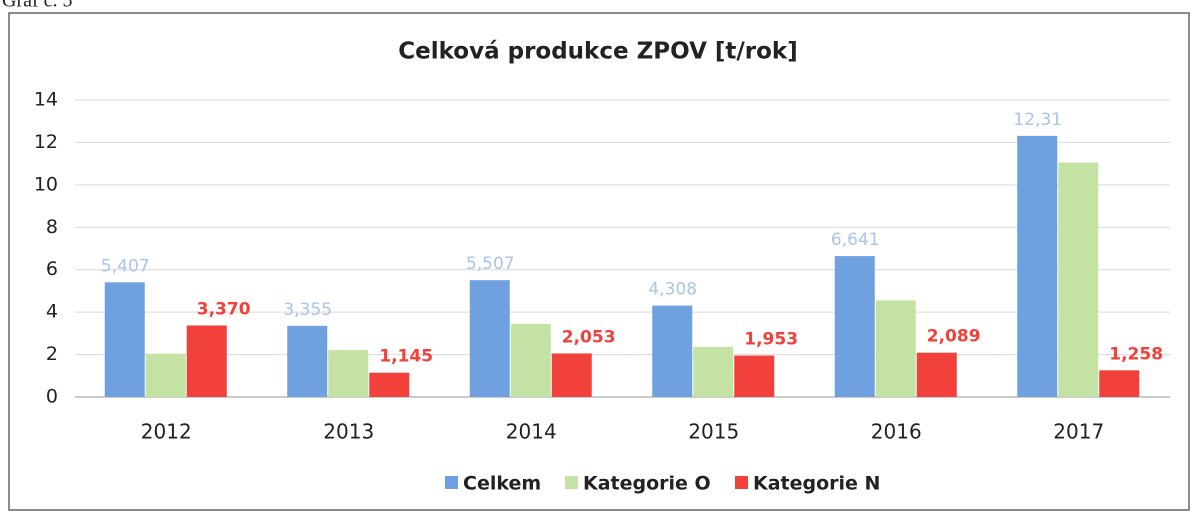  Describe the element at coordinates (896, 432) in the screenshot. I see `x-tick-label: 2016` at that location.